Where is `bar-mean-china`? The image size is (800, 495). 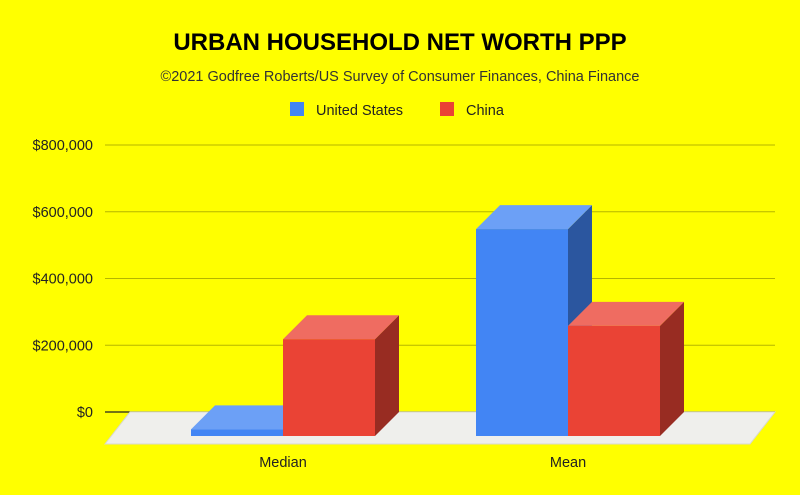 bar-mean-china is located at coordinates (626, 368).